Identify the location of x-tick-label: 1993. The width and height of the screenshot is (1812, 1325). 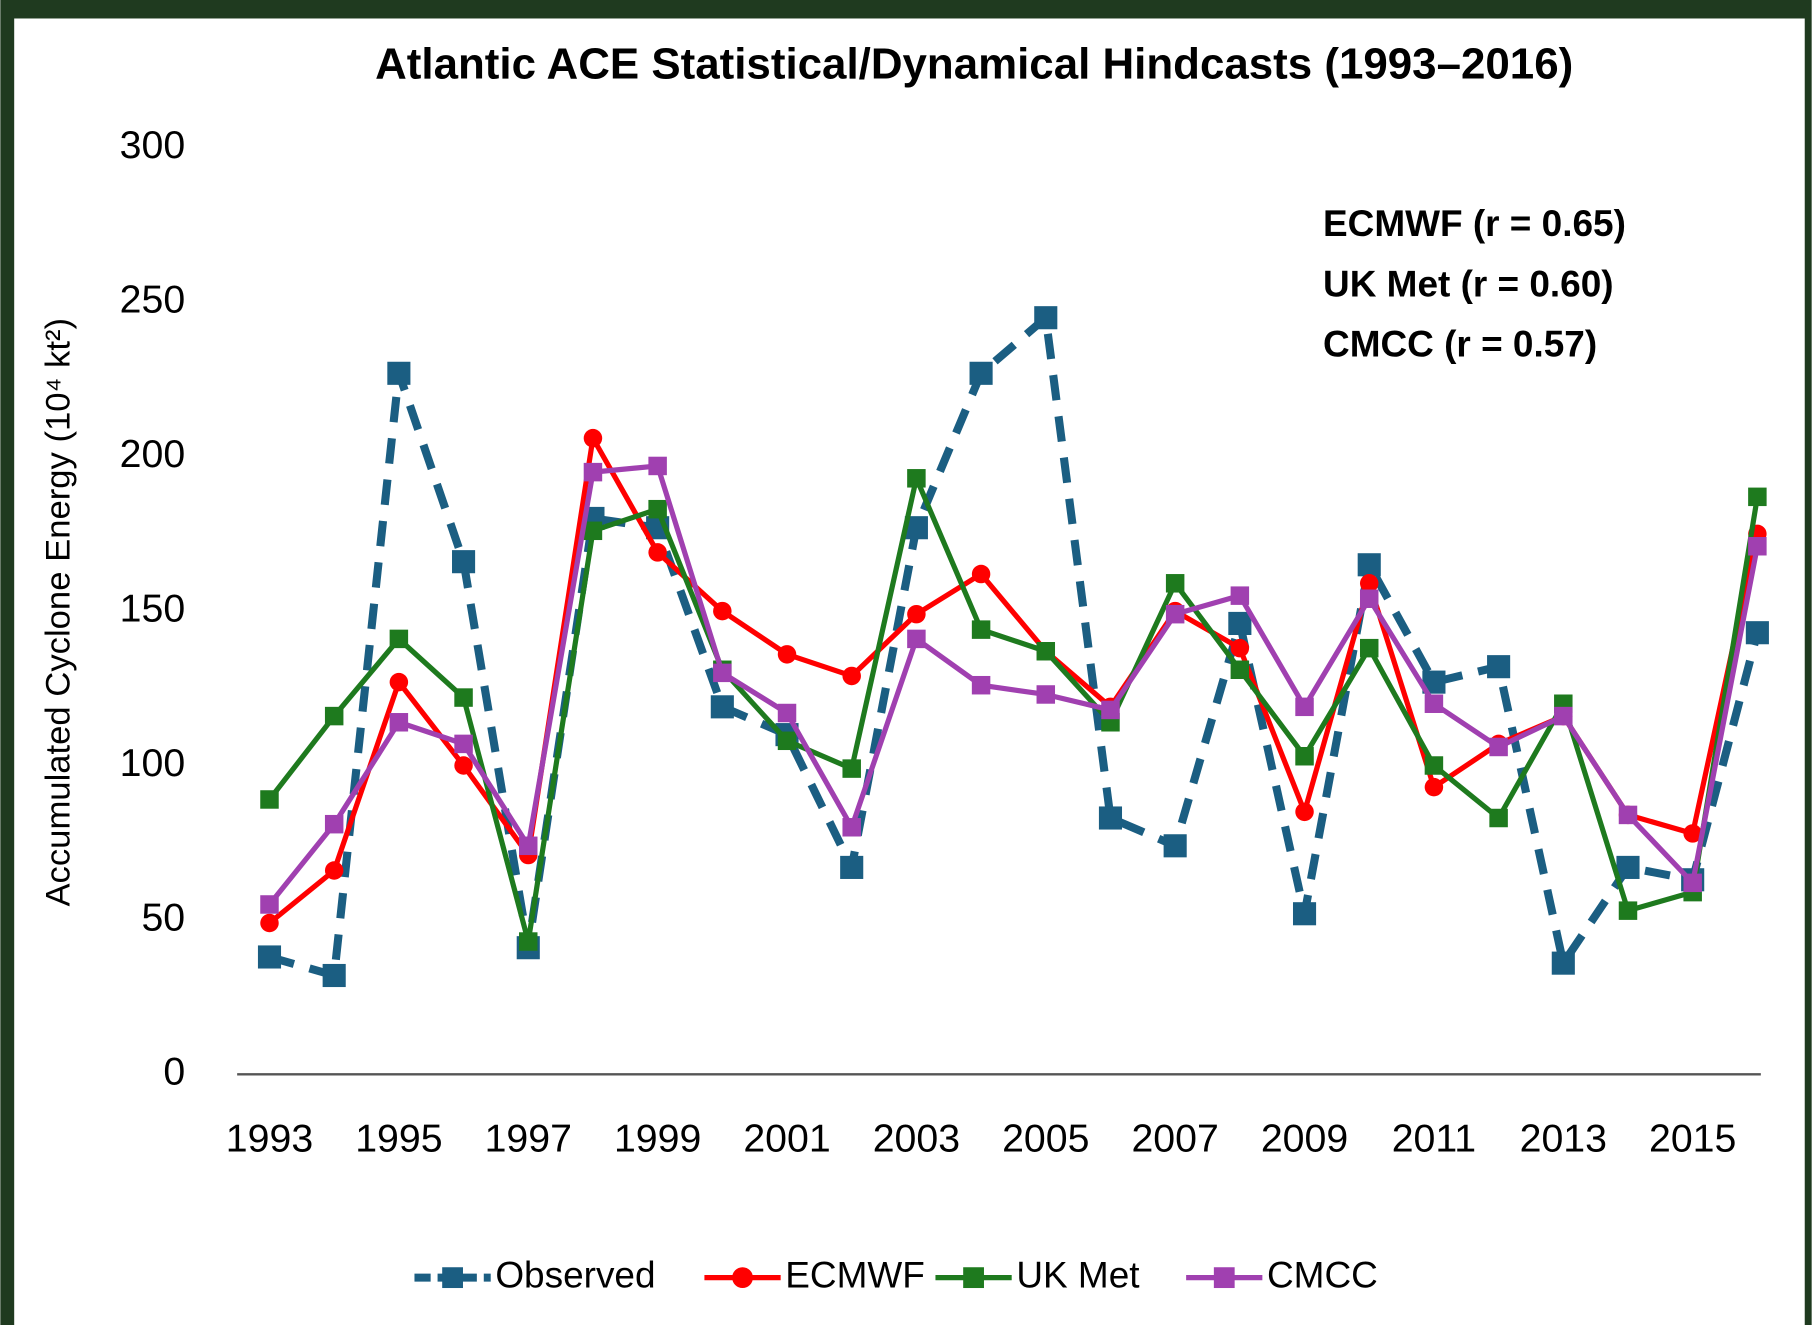
(269, 1139).